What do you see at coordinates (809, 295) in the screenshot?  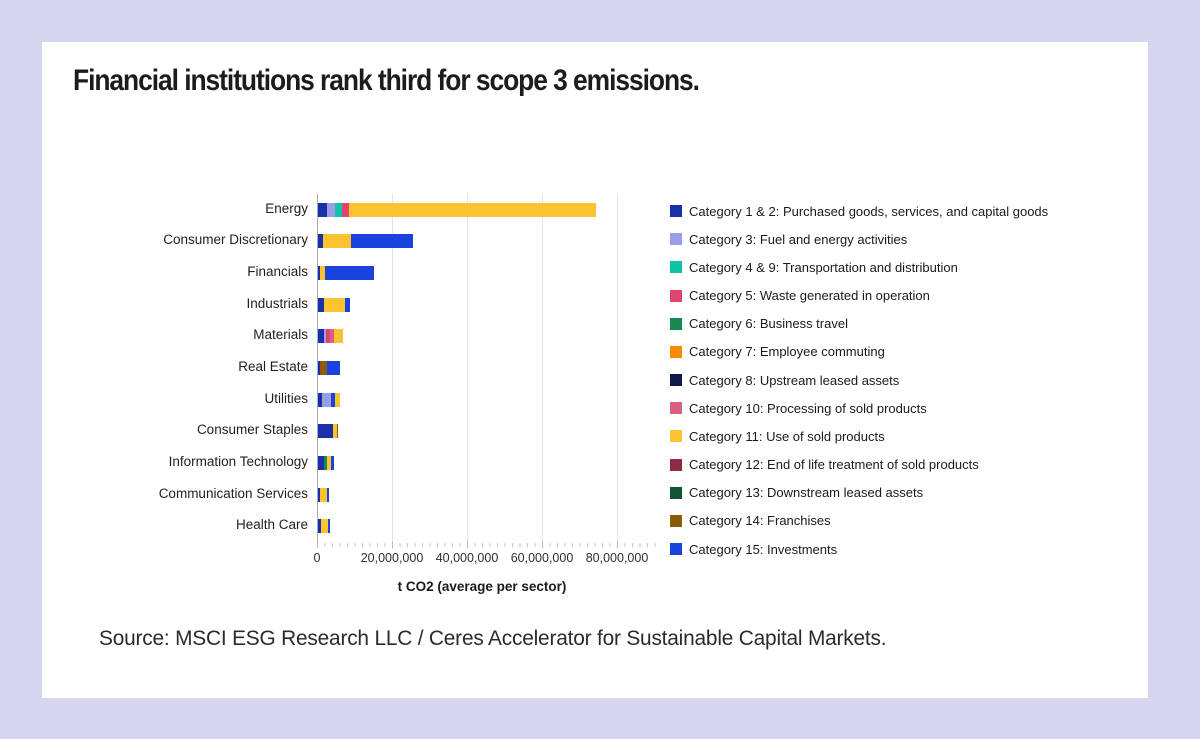 I see `legend-label: Category 5: Waste generated in operation` at bounding box center [809, 295].